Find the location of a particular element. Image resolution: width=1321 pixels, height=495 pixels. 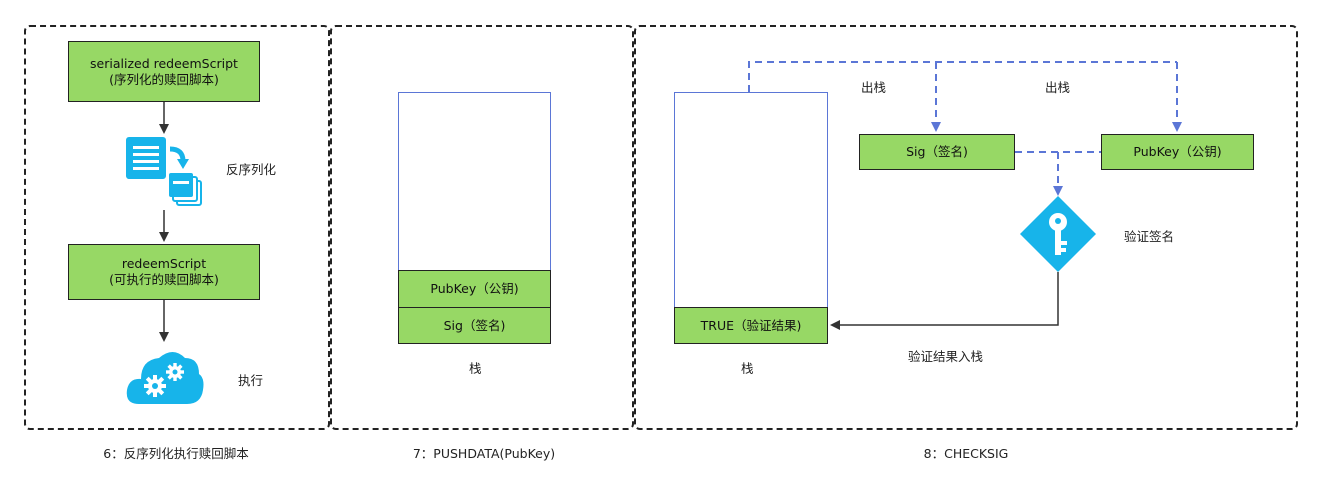

pop-label-1: 出栈 is located at coordinates (874, 87).